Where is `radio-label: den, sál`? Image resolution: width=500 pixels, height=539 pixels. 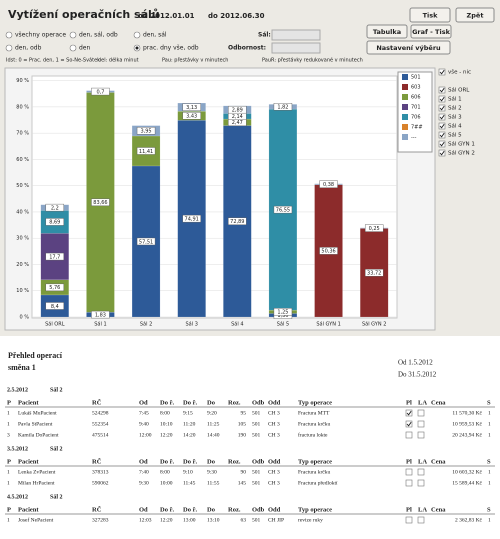
radio-label: den, sál is located at coordinates (155, 35).